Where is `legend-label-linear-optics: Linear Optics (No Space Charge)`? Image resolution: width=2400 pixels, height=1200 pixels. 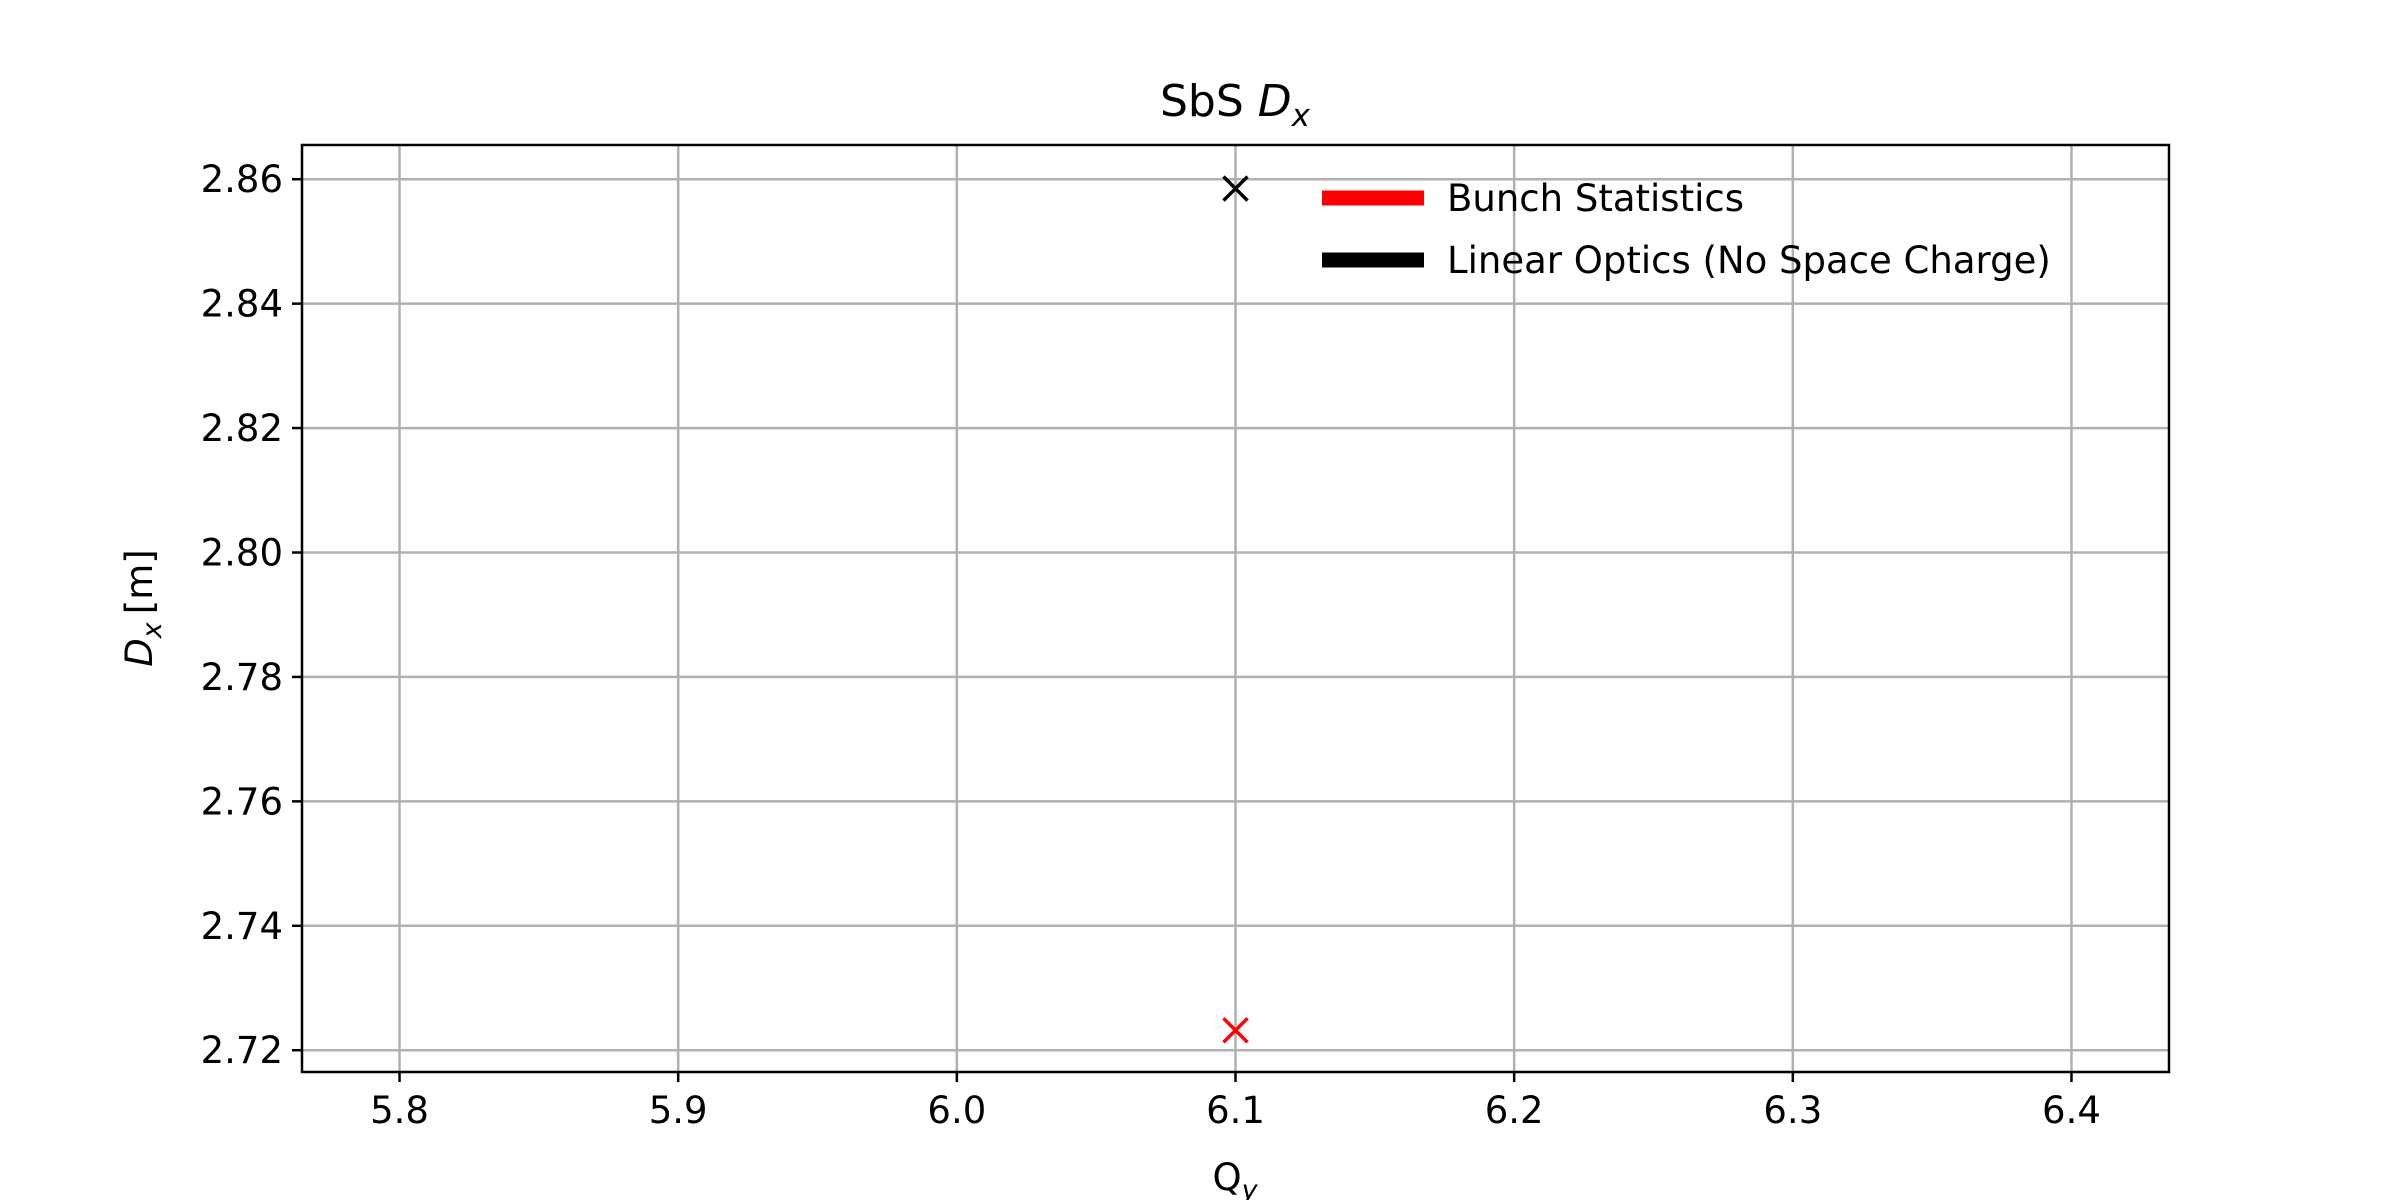 legend-label-linear-optics: Linear Optics (No Space Charge) is located at coordinates (1749, 260).